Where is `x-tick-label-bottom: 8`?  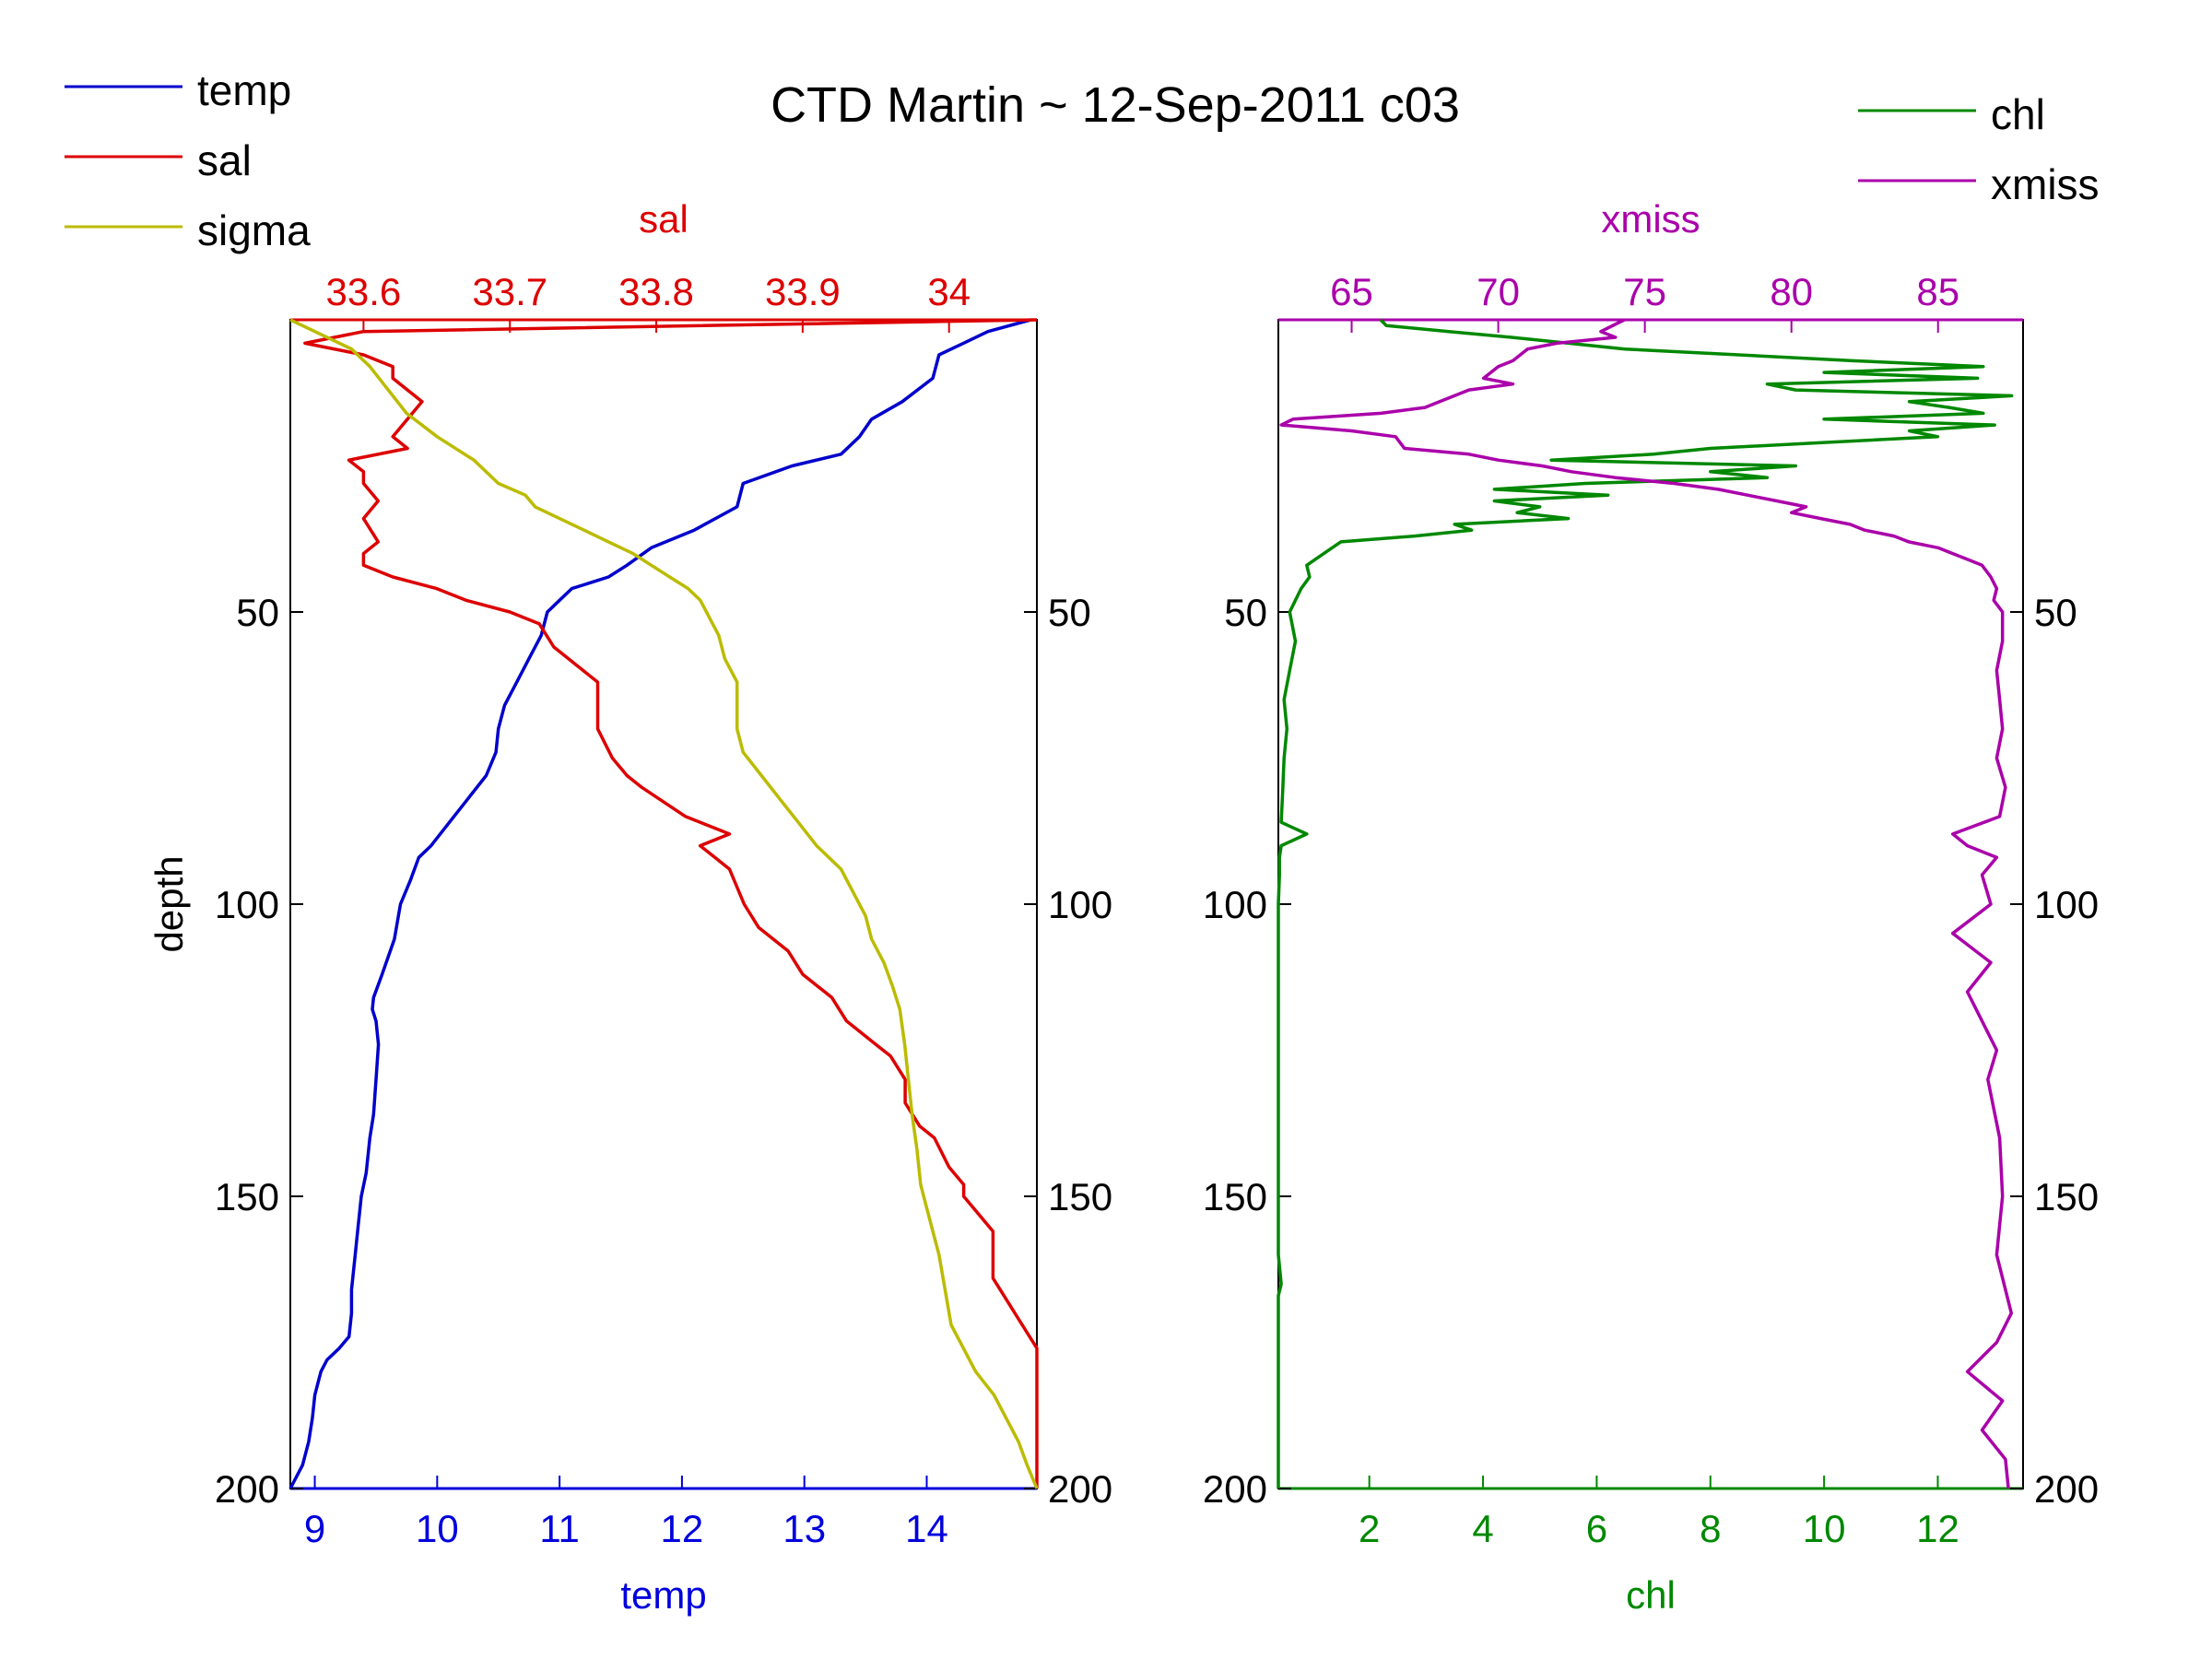 x-tick-label-bottom: 8 is located at coordinates (1710, 1528).